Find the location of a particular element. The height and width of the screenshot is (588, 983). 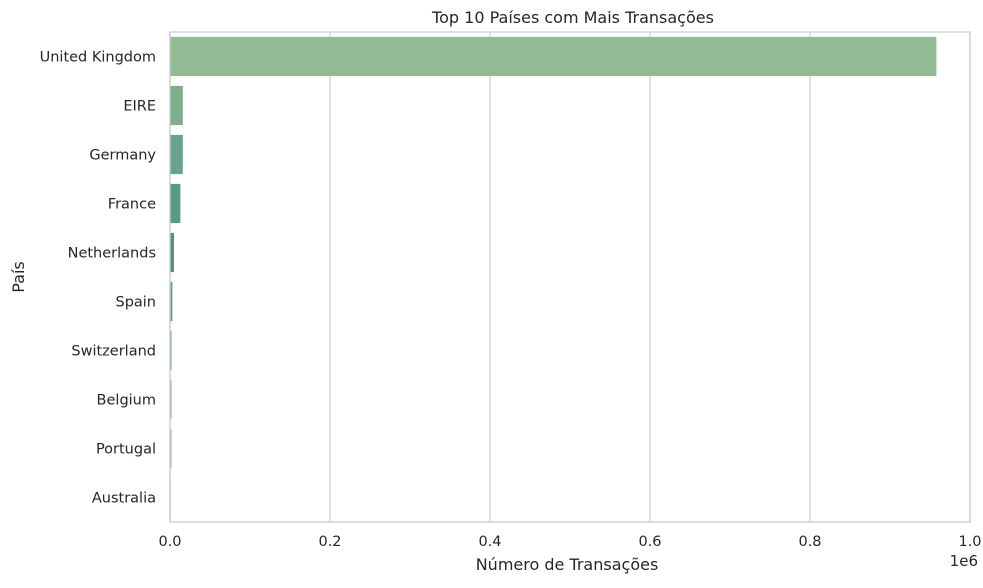

y-tick-label: France is located at coordinates (132, 205).